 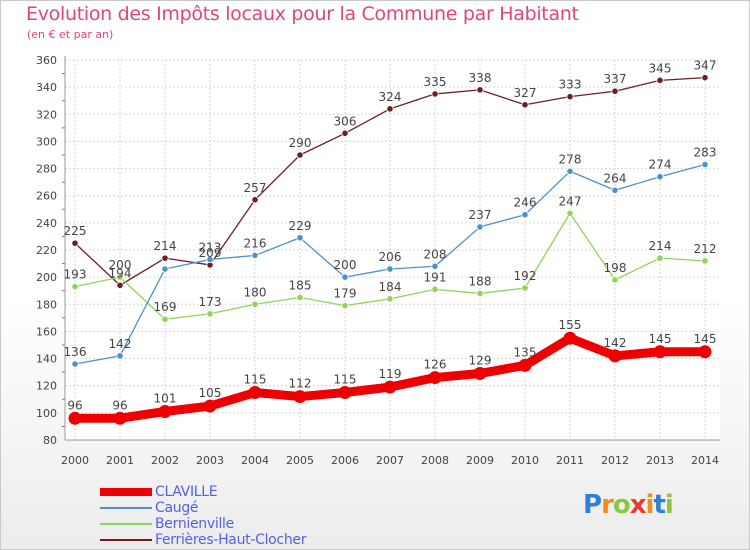 I want to click on logo-letter: o, so click(x=621, y=505).